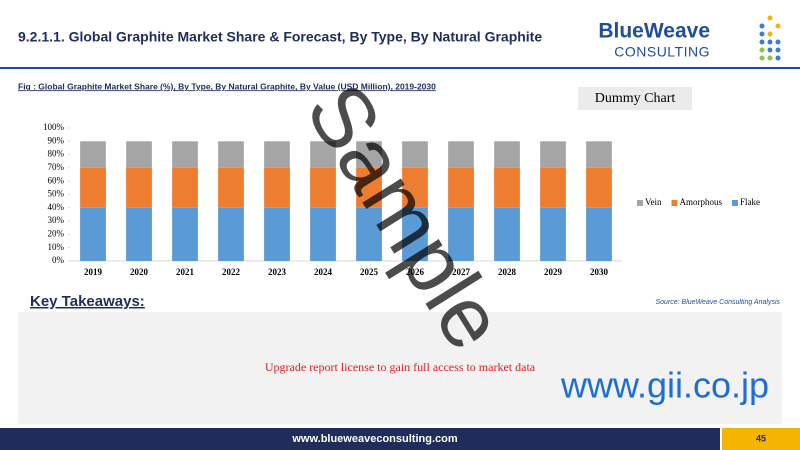  Describe the element at coordinates (185, 272) in the screenshot. I see `x-tick-label: 2021` at that location.